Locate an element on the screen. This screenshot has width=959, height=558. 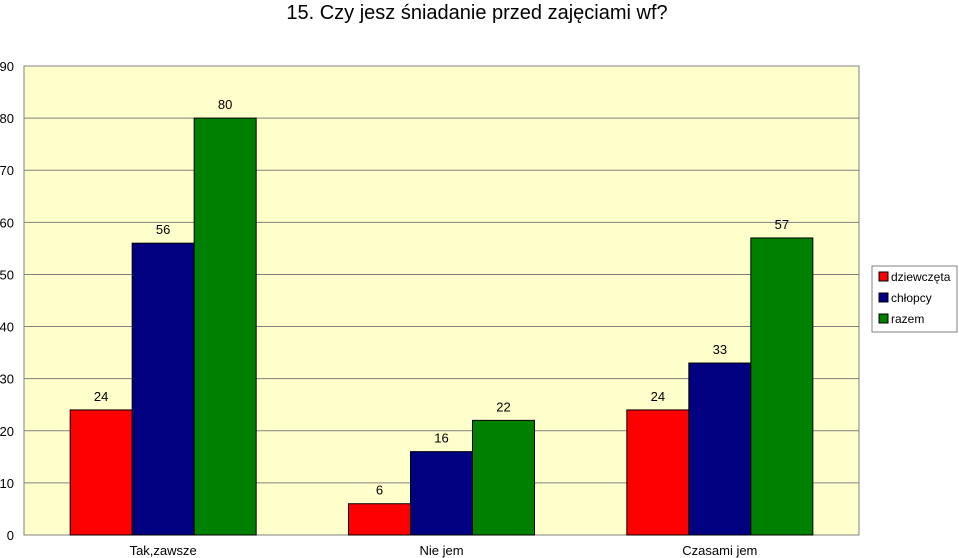
y-tick-label: 70 is located at coordinates (7, 170).